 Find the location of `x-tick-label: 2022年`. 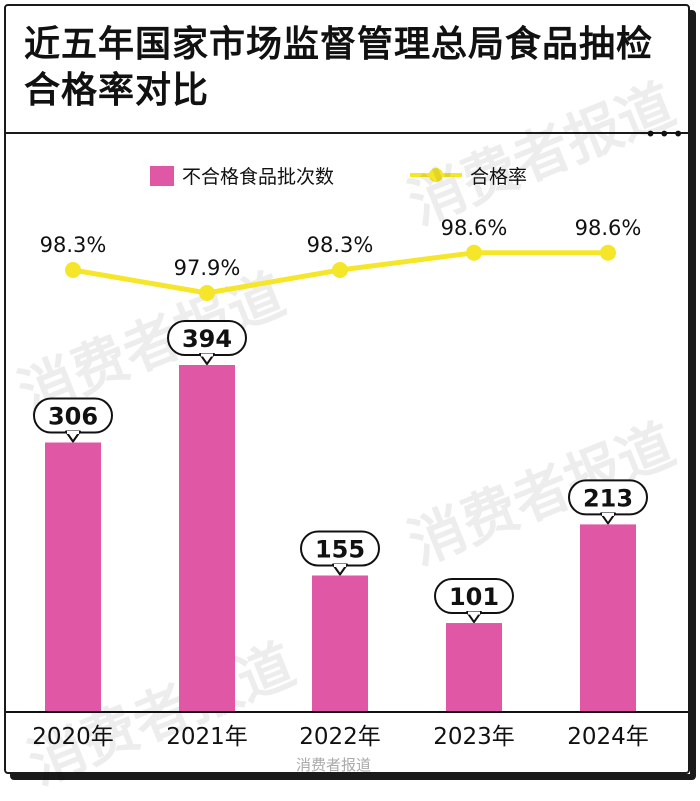

x-tick-label: 2022年 is located at coordinates (340, 737).